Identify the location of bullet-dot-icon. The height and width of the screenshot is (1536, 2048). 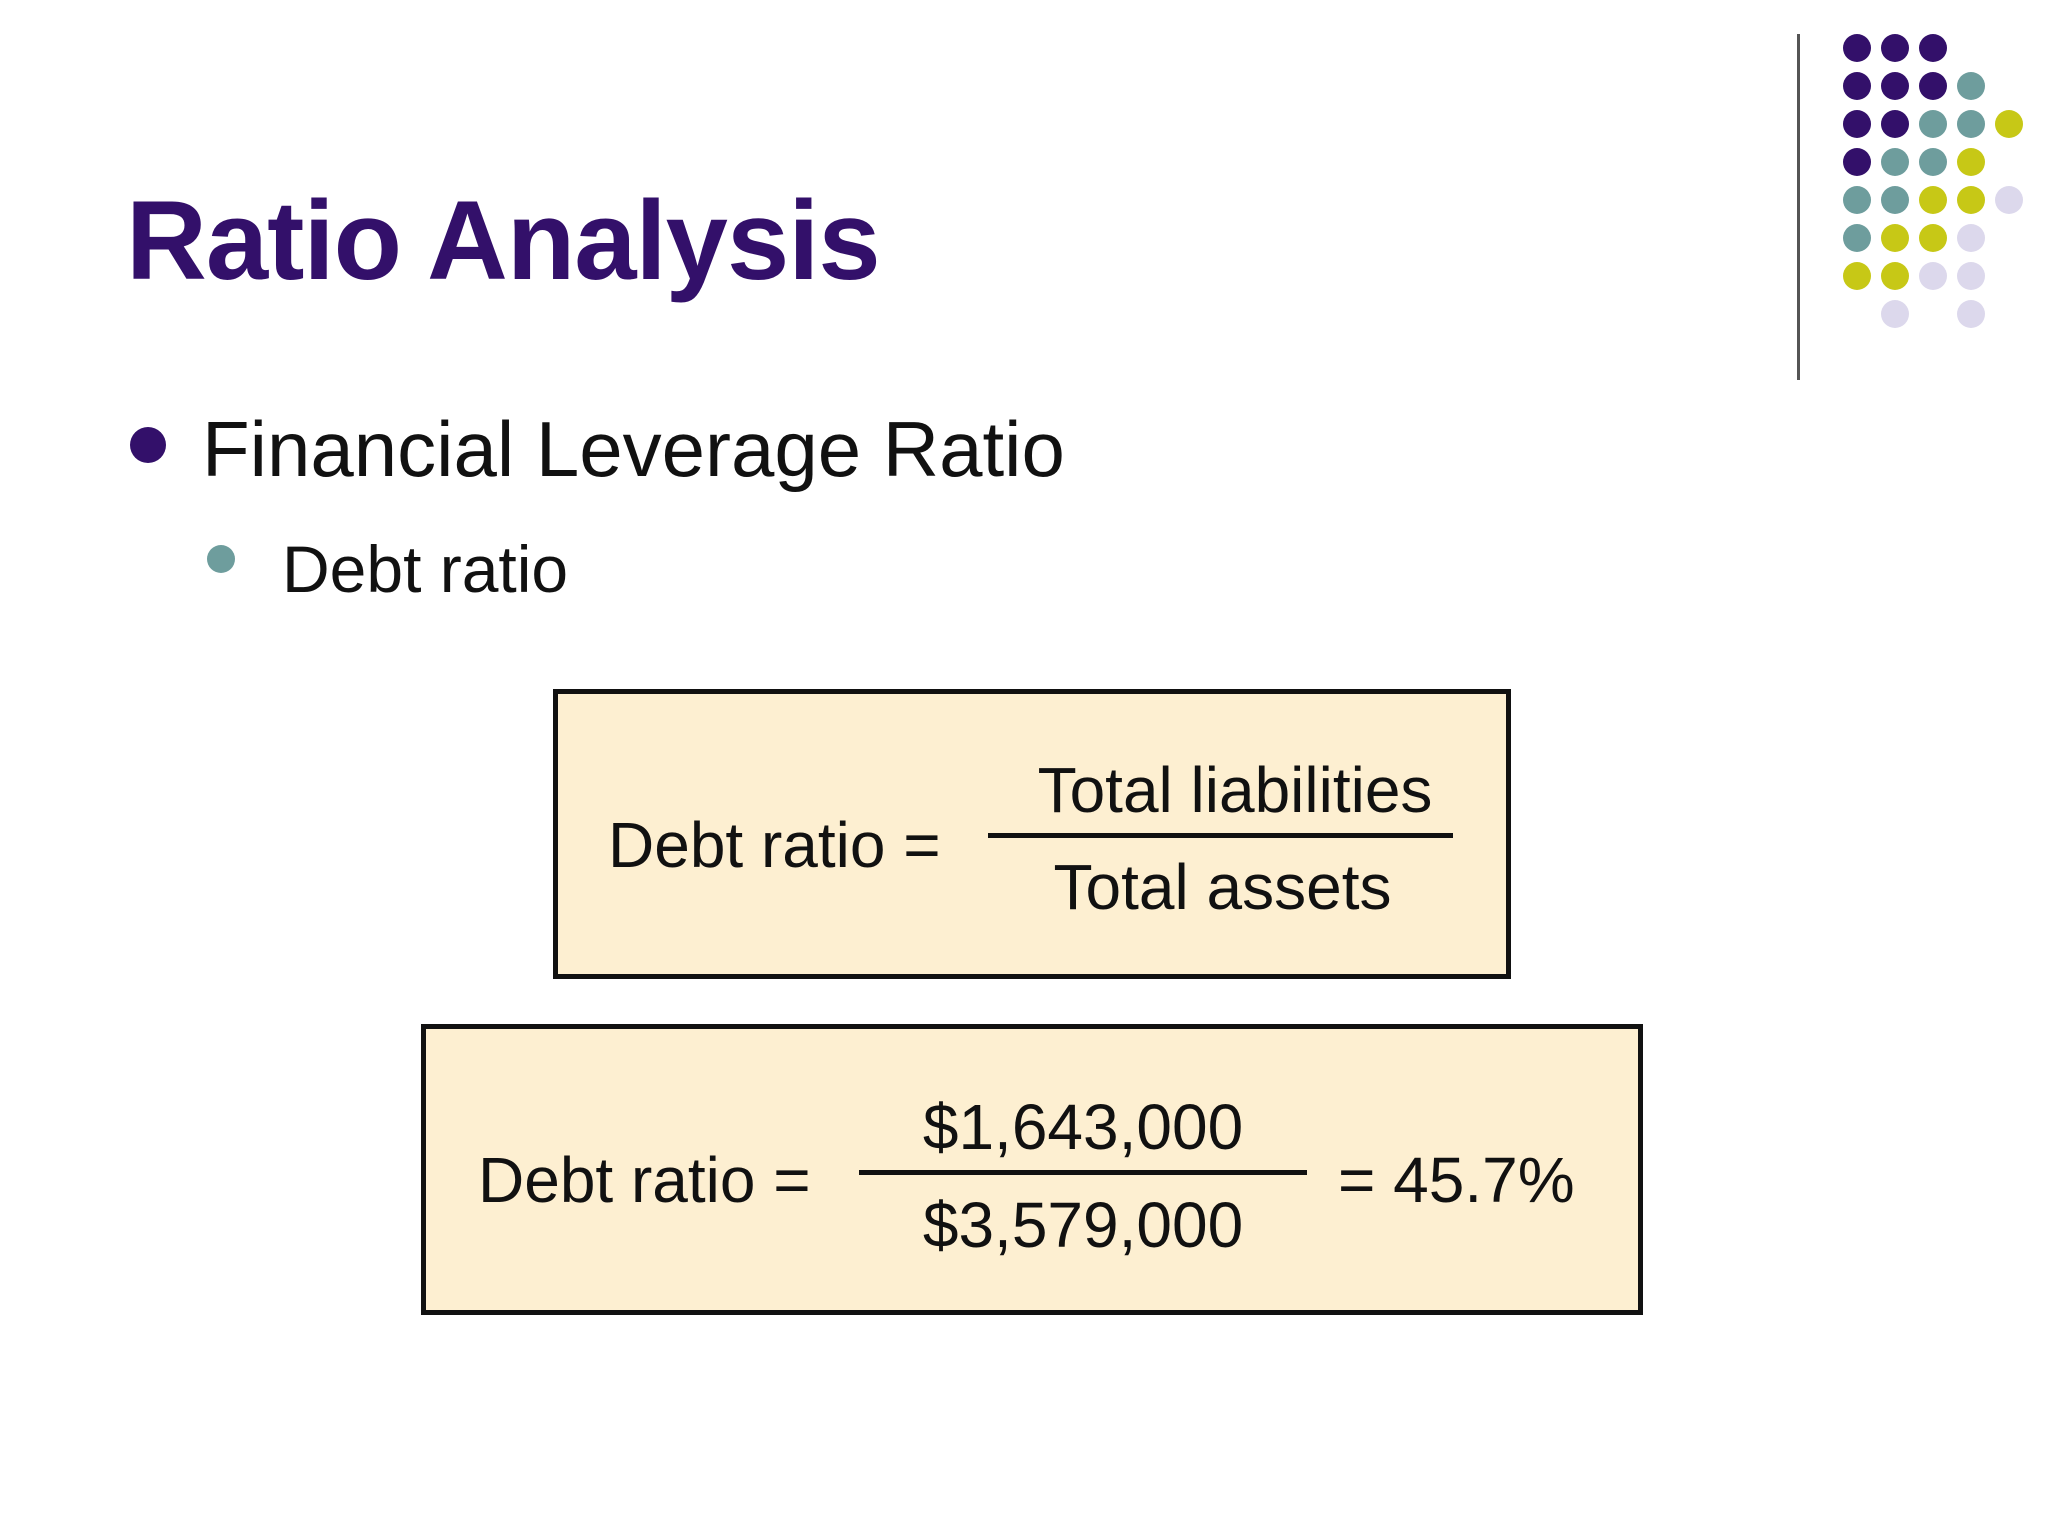
(148, 445).